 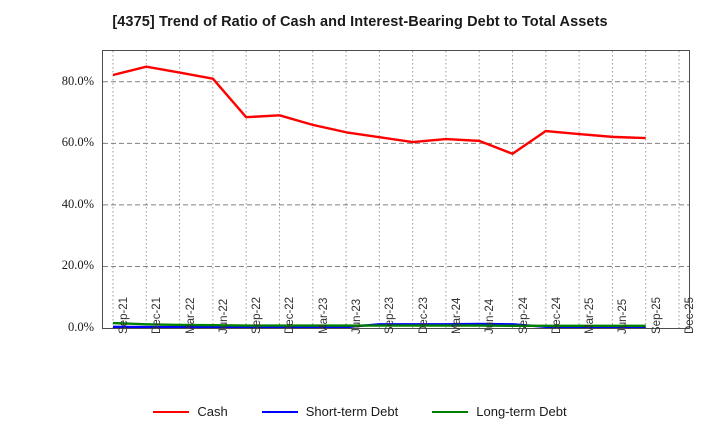 What do you see at coordinates (257, 315) in the screenshot?
I see `x-tick-label: Sep-22` at bounding box center [257, 315].